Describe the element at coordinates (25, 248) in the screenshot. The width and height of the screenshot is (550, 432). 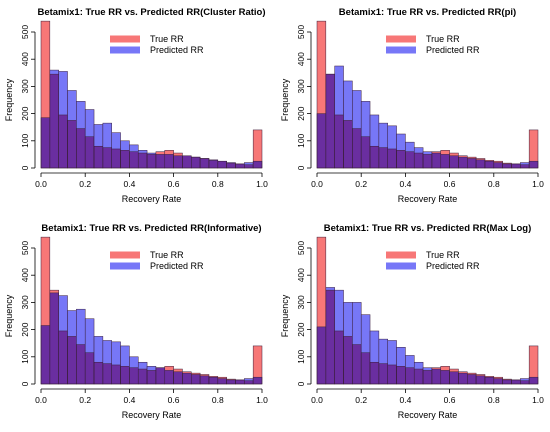
I see `y-tick-label: 500` at that location.